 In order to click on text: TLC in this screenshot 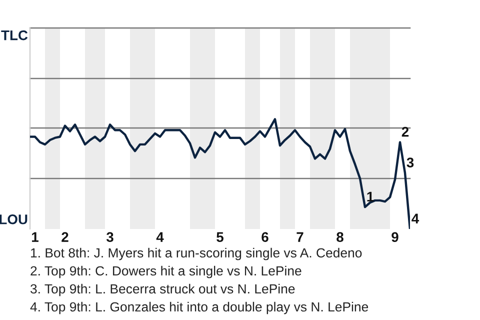, I will do `click(14, 35)`.